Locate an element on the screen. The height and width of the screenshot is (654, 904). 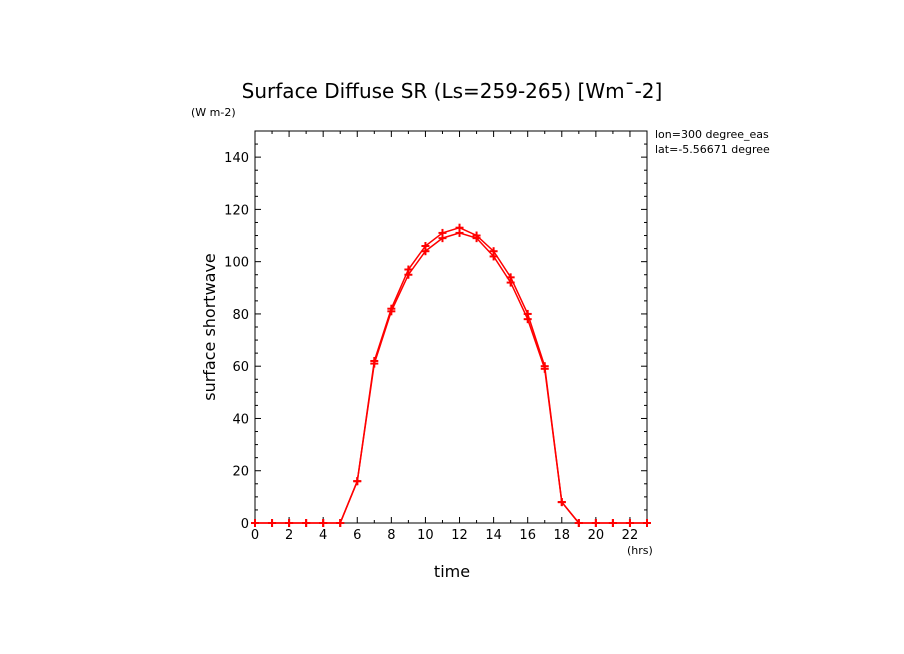
x-tick-label: 4 is located at coordinates (323, 535).